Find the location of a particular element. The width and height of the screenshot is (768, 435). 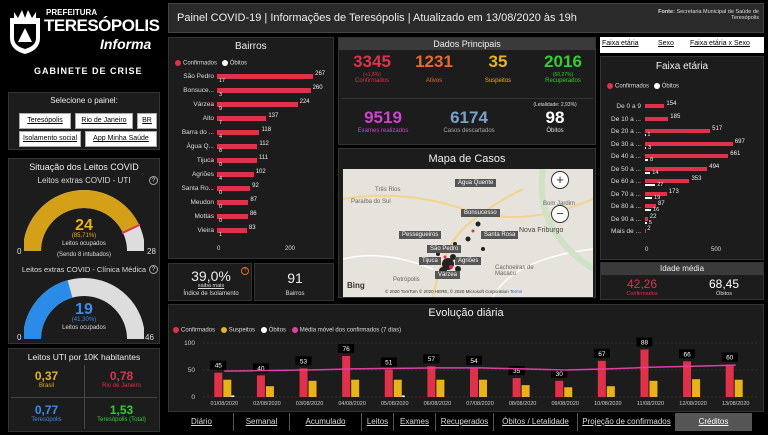

zoom-in-button: + is located at coordinates (560, 180).